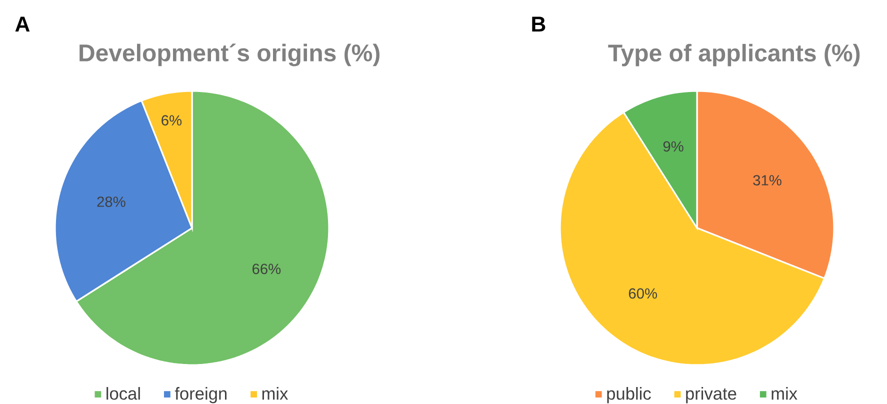 This screenshot has height=404, width=887. Describe the element at coordinates (123, 393) in the screenshot. I see `legend-label: local` at that location.